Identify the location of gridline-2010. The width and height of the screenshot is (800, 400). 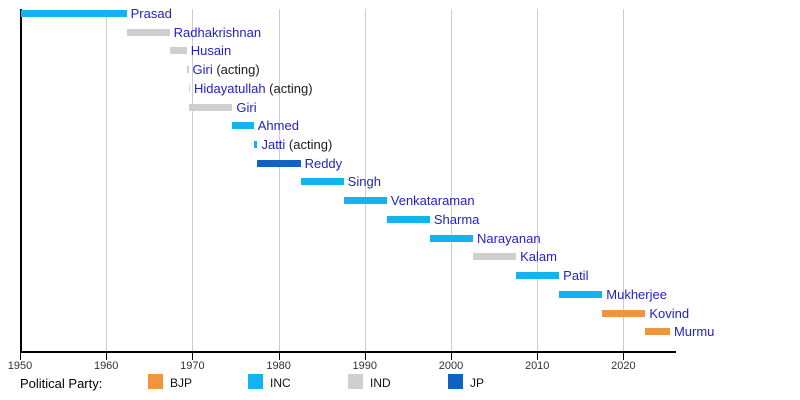
(538, 180).